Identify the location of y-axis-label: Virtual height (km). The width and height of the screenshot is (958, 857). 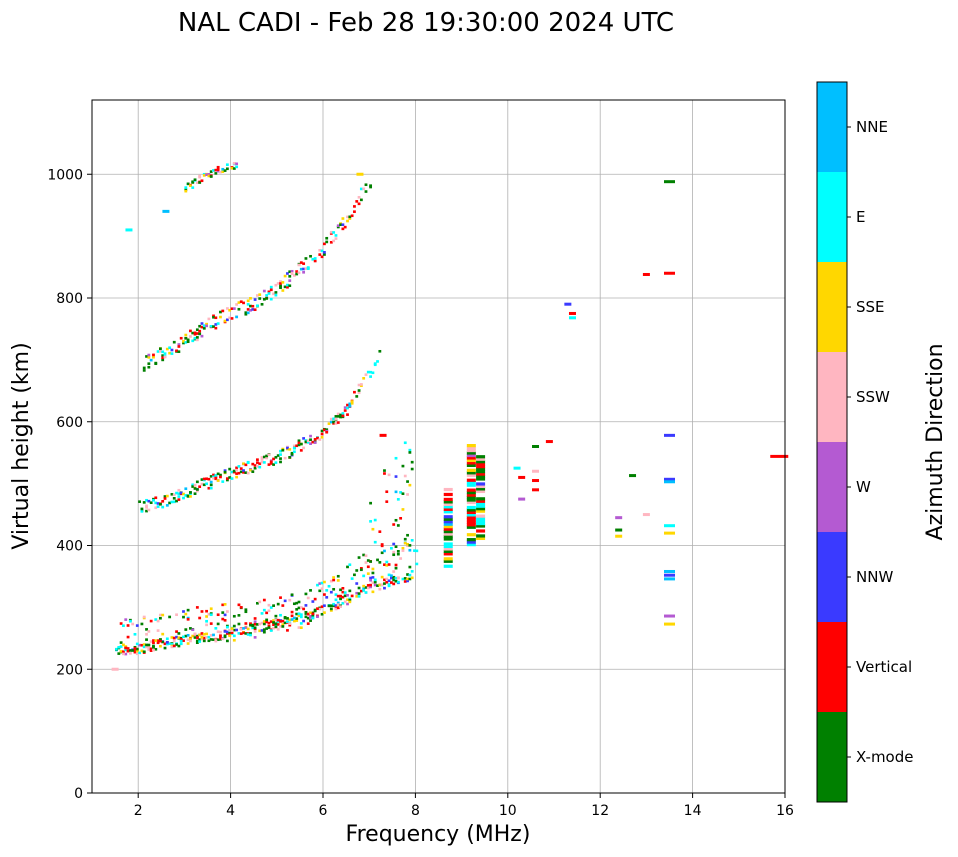
(21, 445).